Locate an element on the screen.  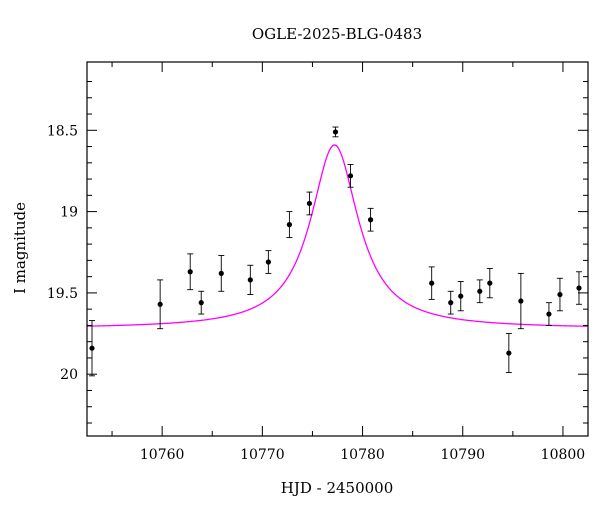
y-axis-label: I magnitude is located at coordinates (20, 248).